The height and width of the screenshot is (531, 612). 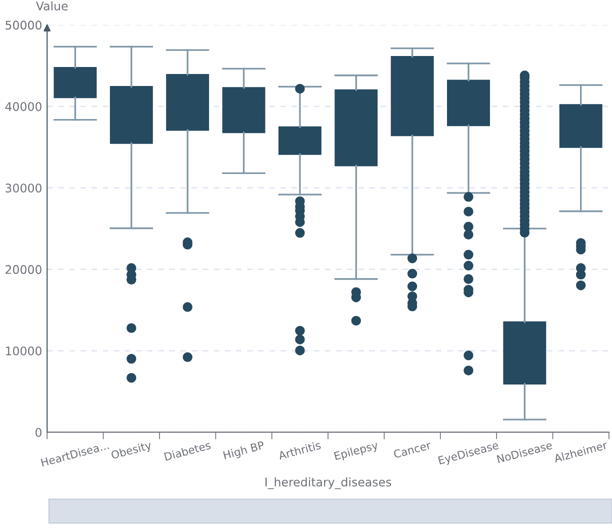 I want to click on y-tick-label: 0, so click(x=39, y=432).